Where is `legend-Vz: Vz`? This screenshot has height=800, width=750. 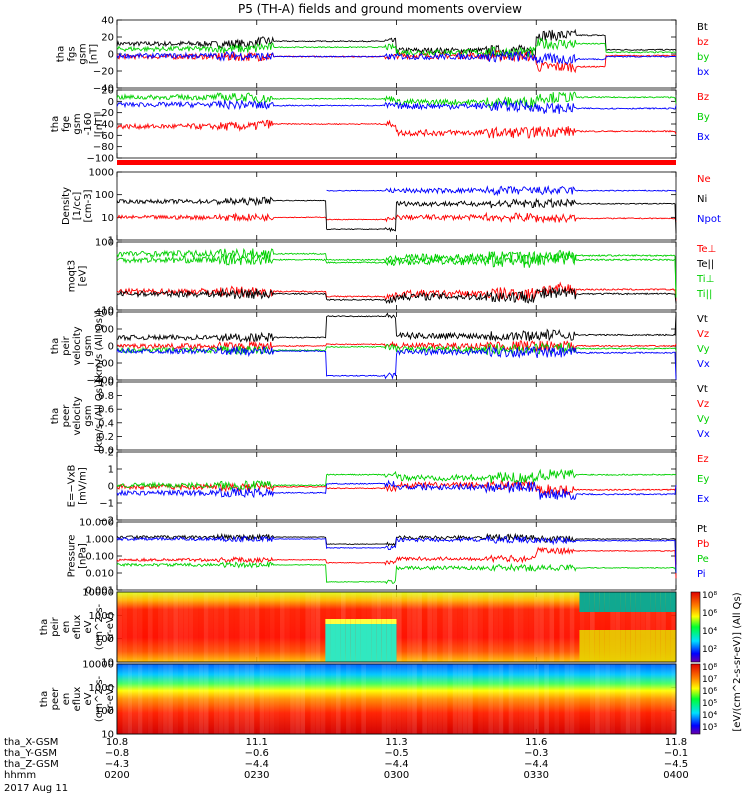
legend-Vz: Vz is located at coordinates (703, 404).